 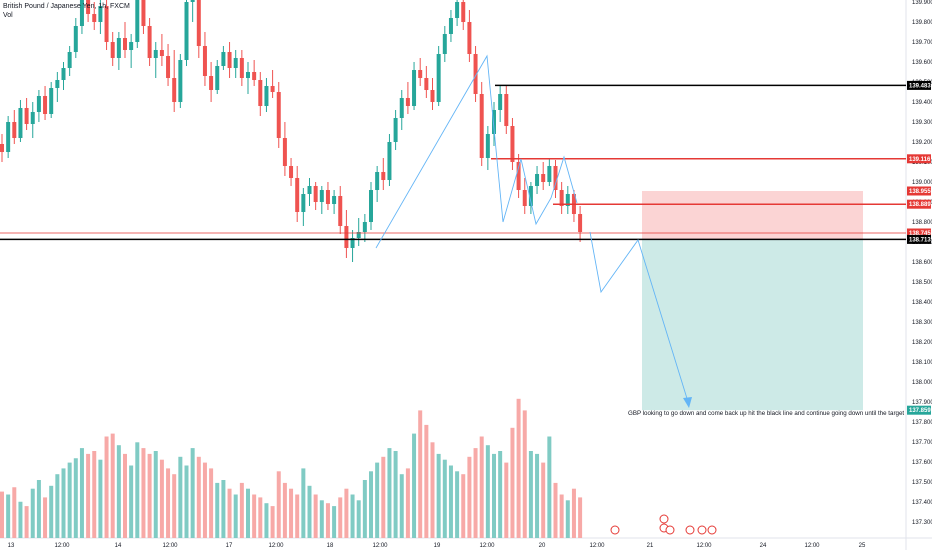 I want to click on forecast-arrowhead, so click(x=687, y=402).